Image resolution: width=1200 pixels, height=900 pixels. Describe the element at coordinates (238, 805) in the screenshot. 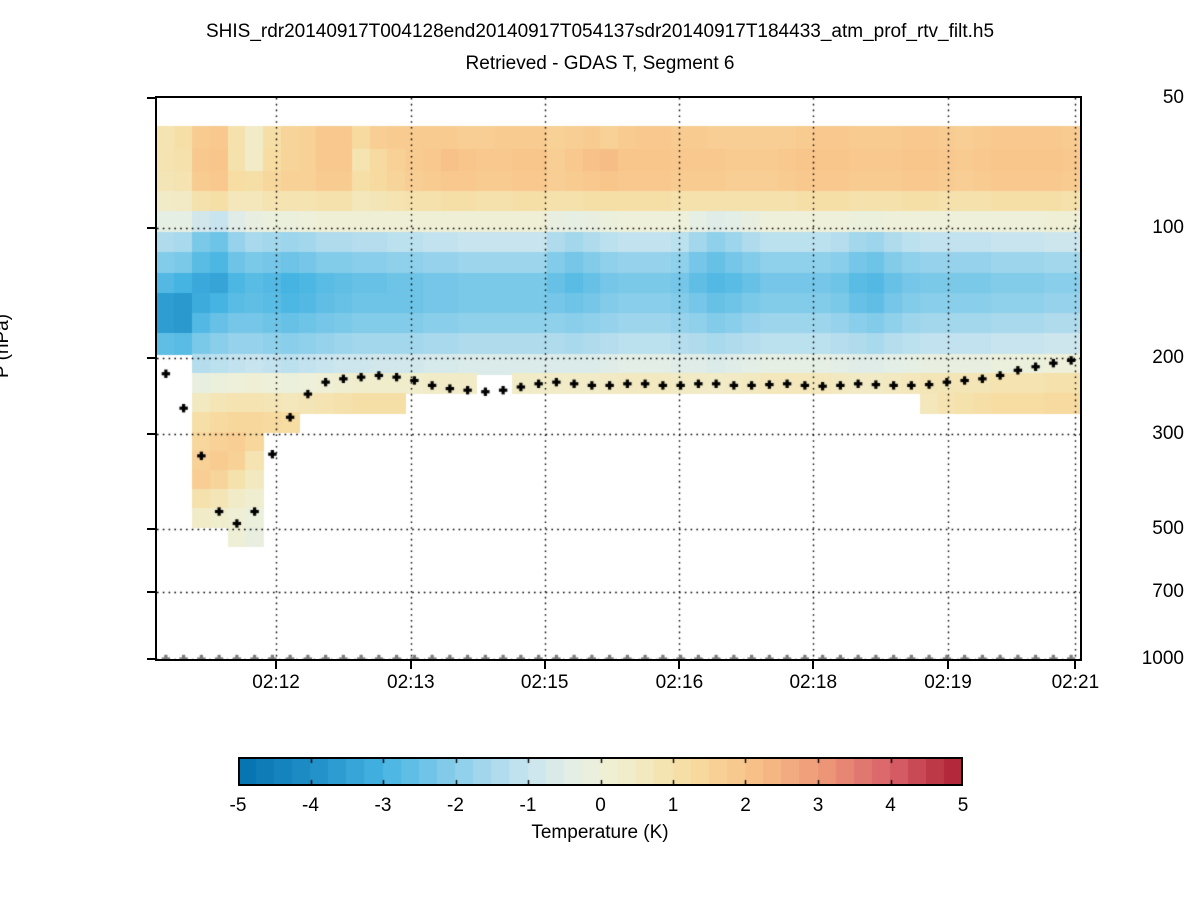

I see `colorbar-tick-label: -5` at that location.